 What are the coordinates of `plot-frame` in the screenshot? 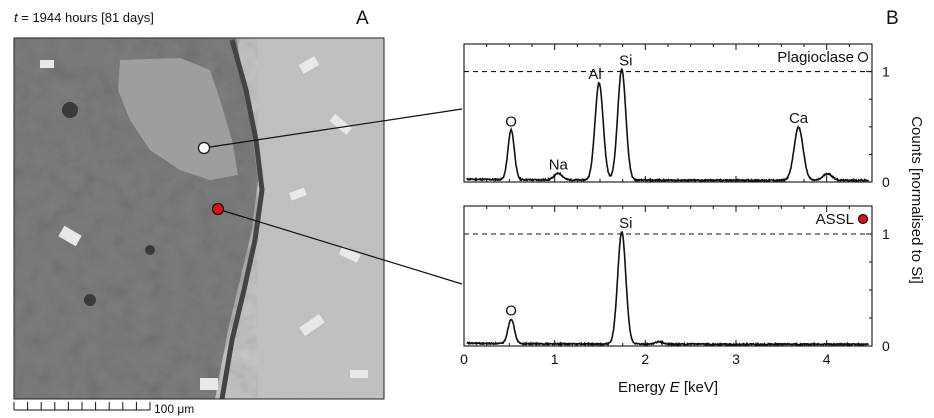 It's located at (668, 276).